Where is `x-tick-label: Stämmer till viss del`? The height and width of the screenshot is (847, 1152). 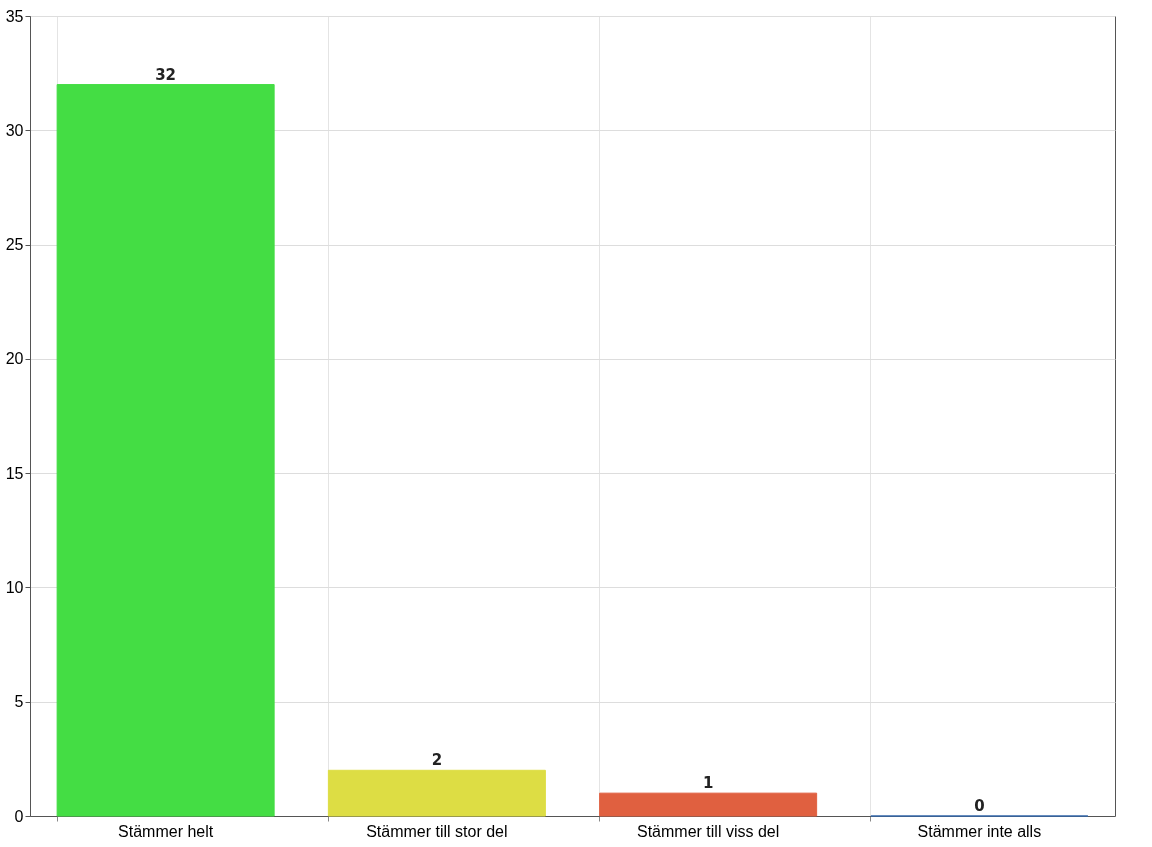 x-tick-label: Stämmer till viss del is located at coordinates (708, 831).